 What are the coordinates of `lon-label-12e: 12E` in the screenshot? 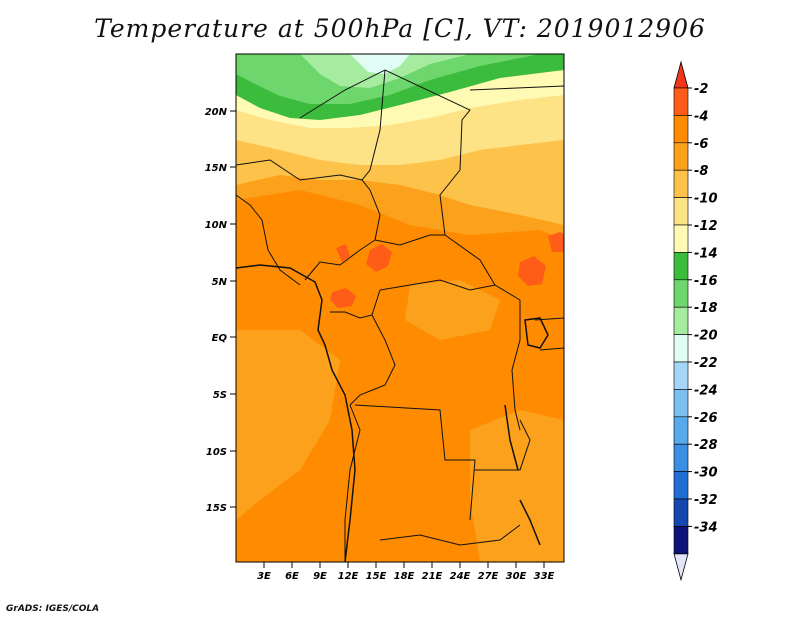 It's located at (348, 576).